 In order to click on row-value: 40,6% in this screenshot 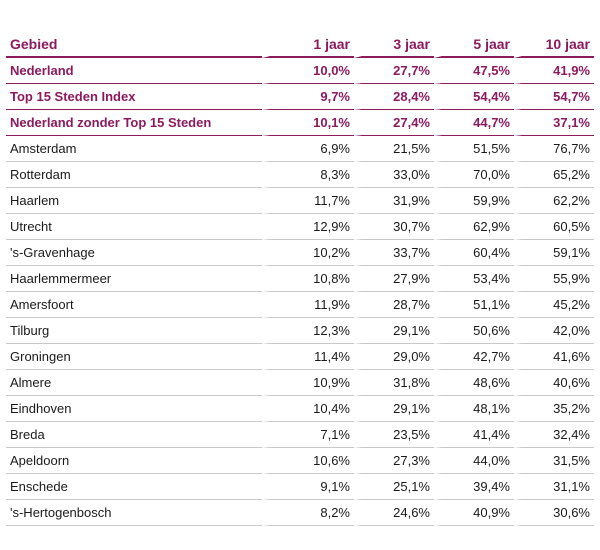, I will do `click(554, 383)`.